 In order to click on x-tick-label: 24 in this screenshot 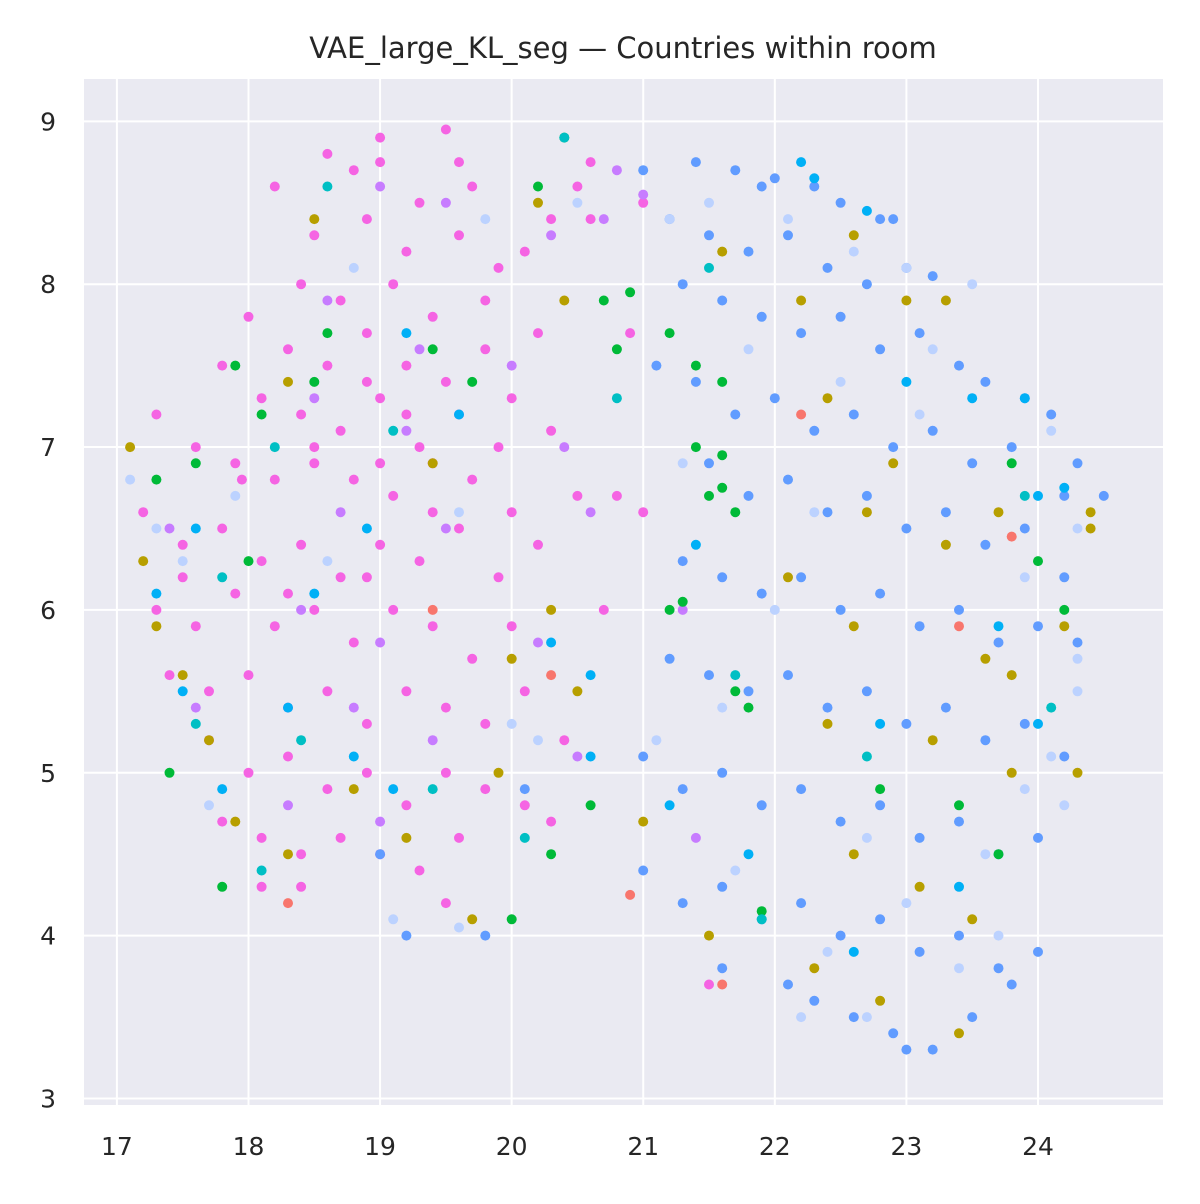, I will do `click(1038, 1146)`.